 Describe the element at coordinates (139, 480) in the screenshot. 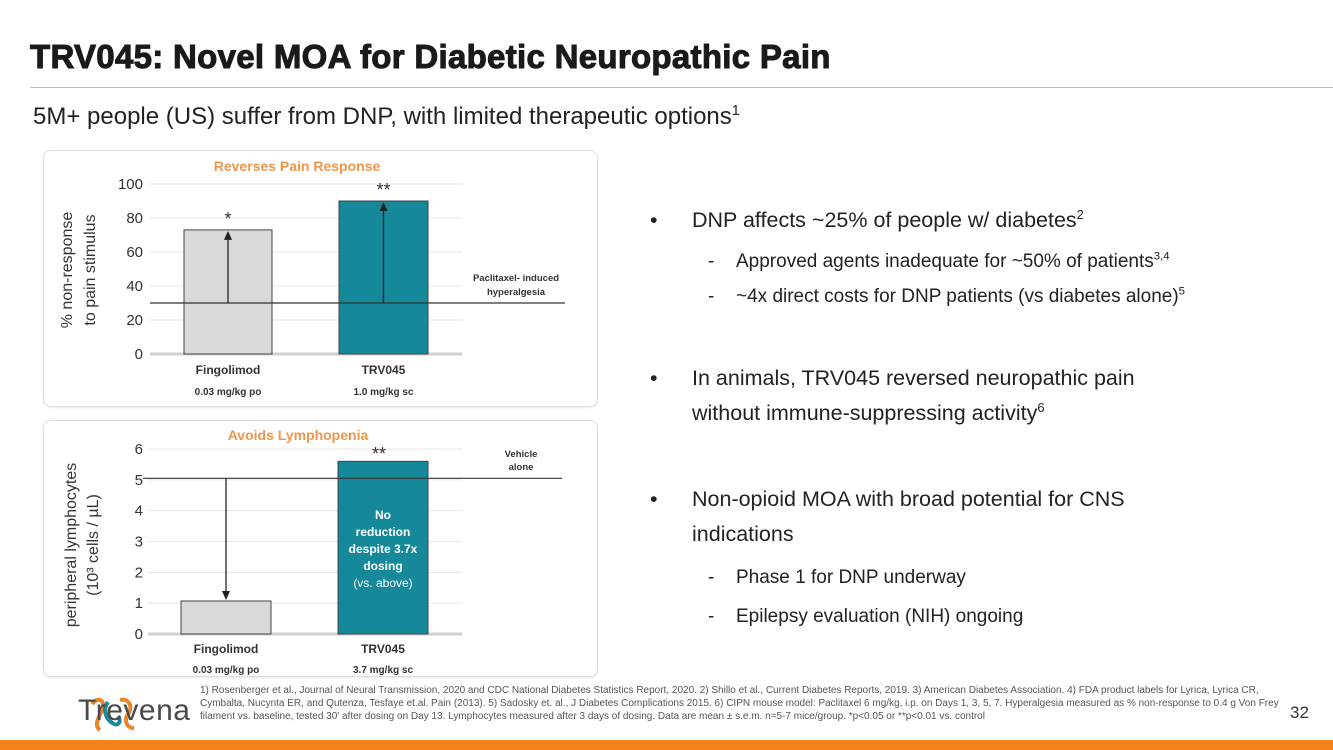

I see `y-tick-label: 5` at that location.